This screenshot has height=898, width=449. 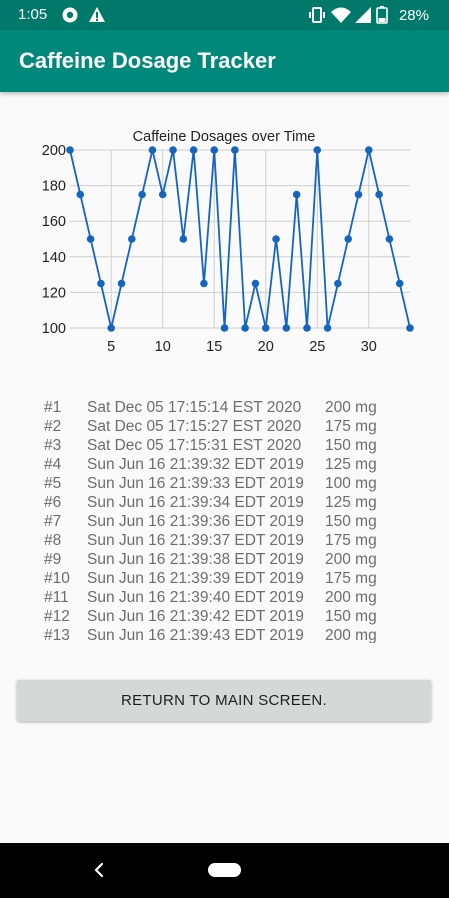 I want to click on log-entry-number: #9, so click(x=53, y=559).